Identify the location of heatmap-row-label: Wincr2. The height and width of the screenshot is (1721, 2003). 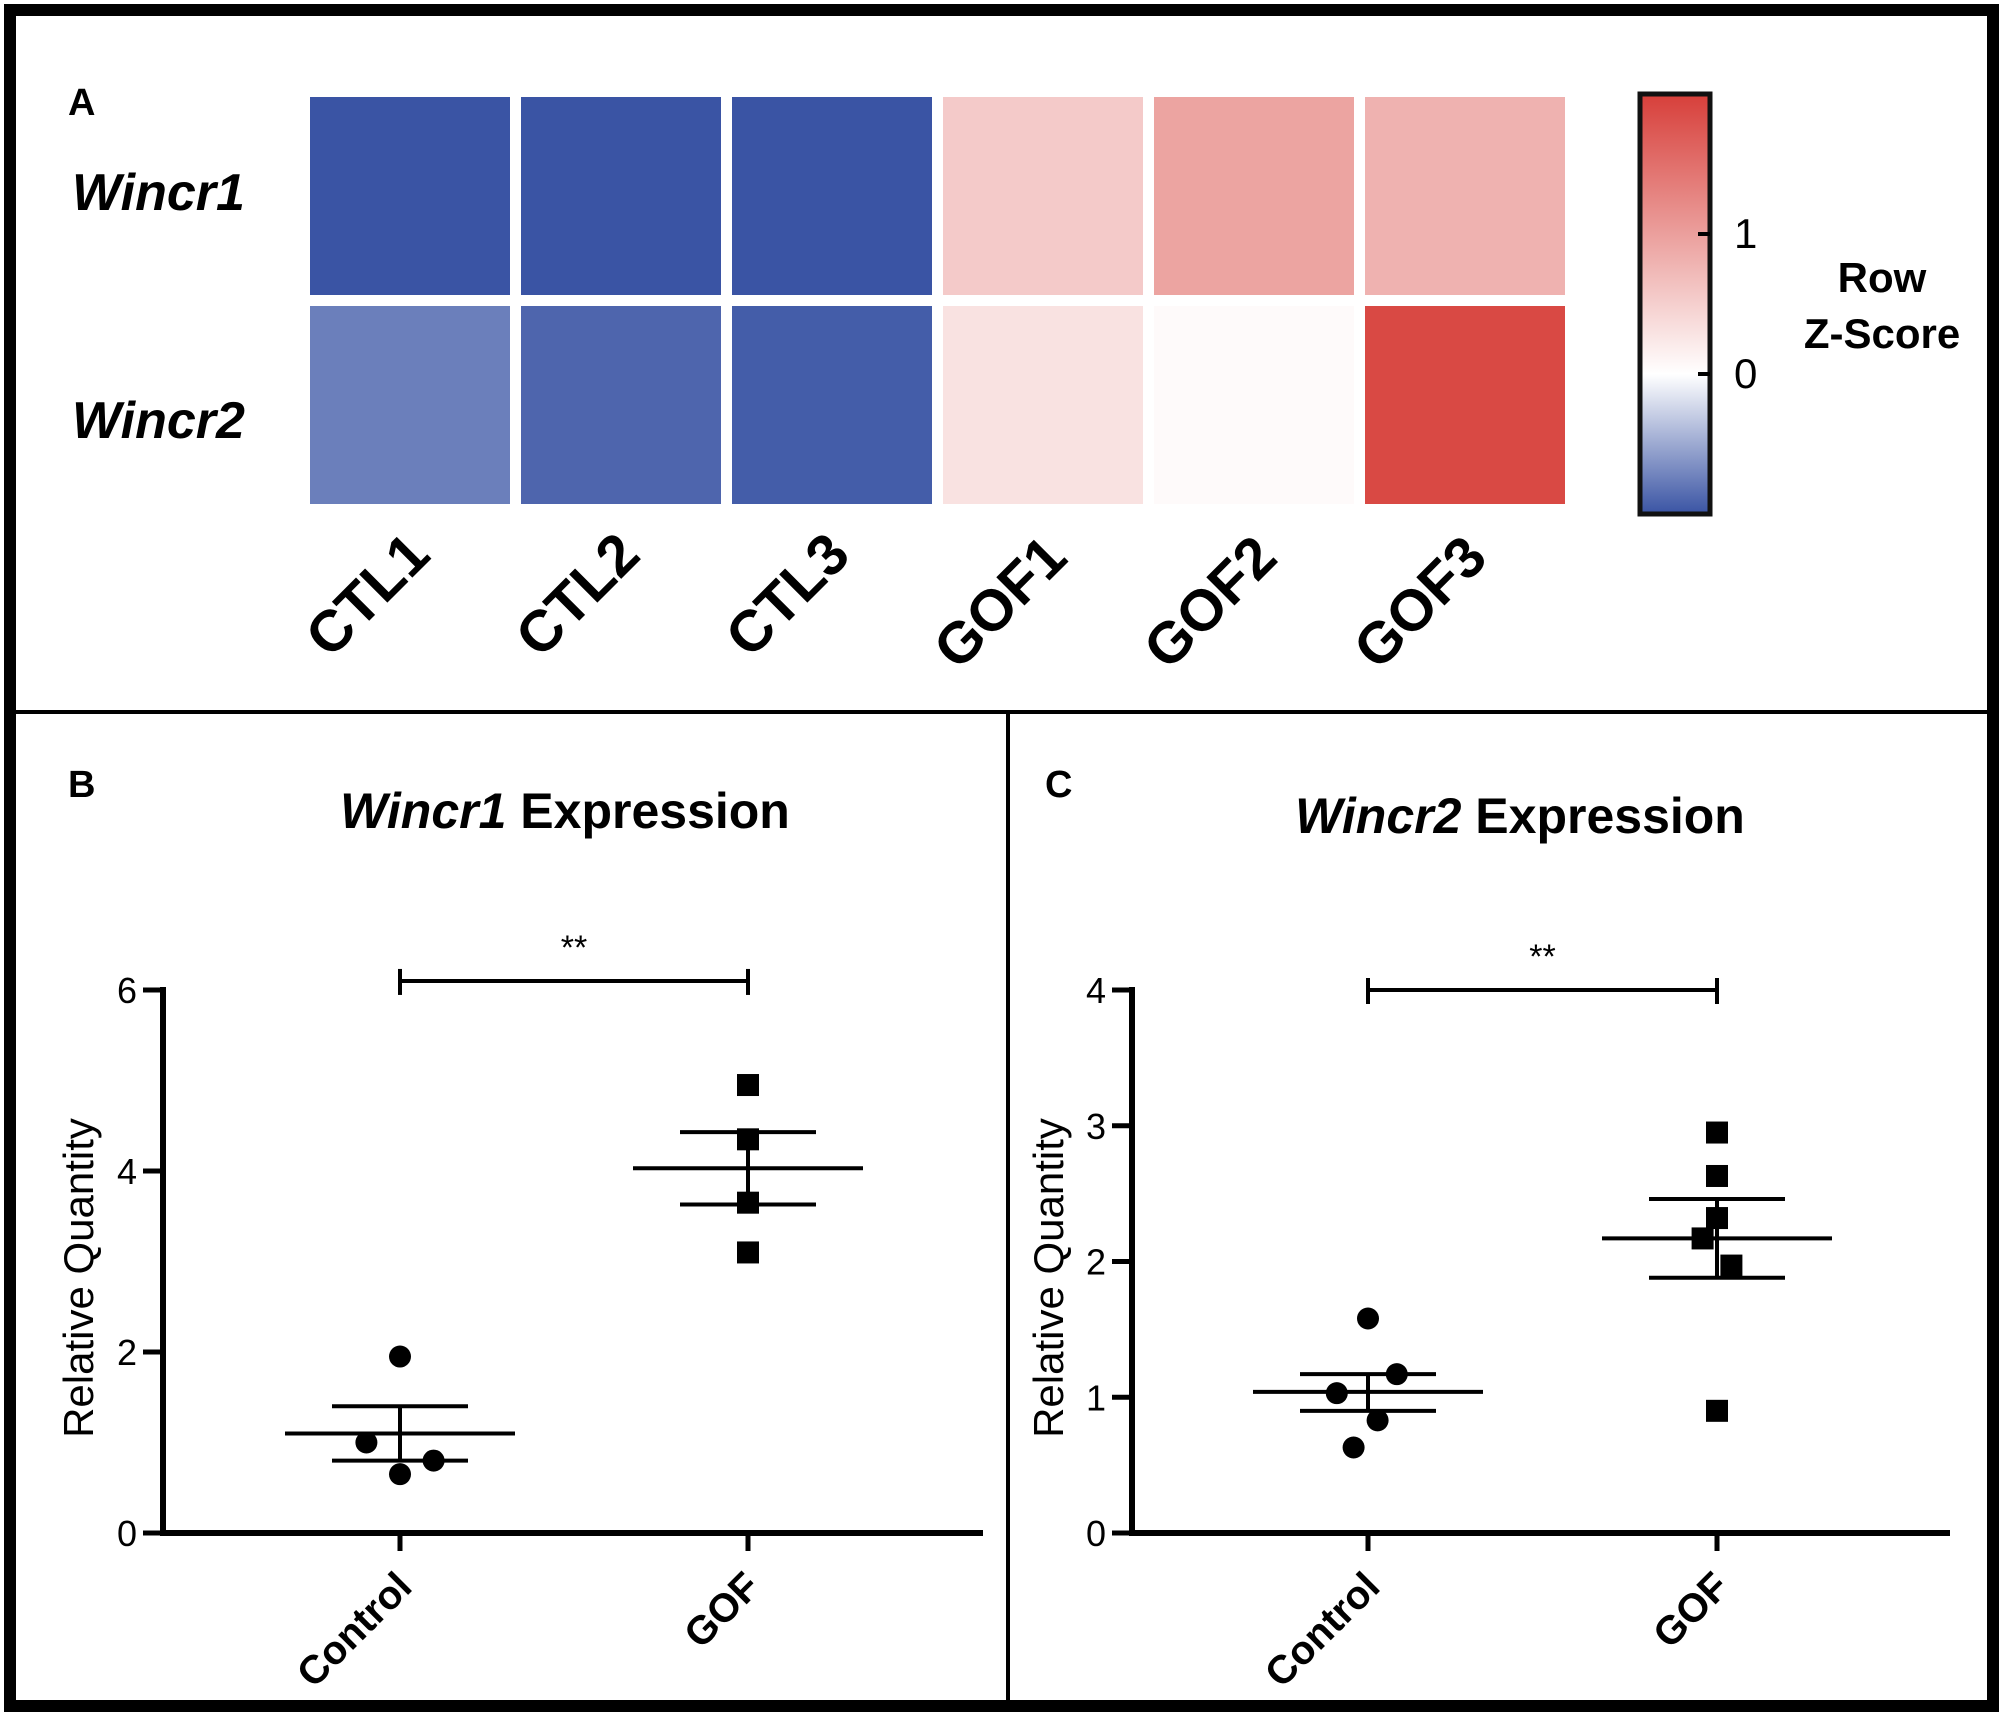
(158, 421).